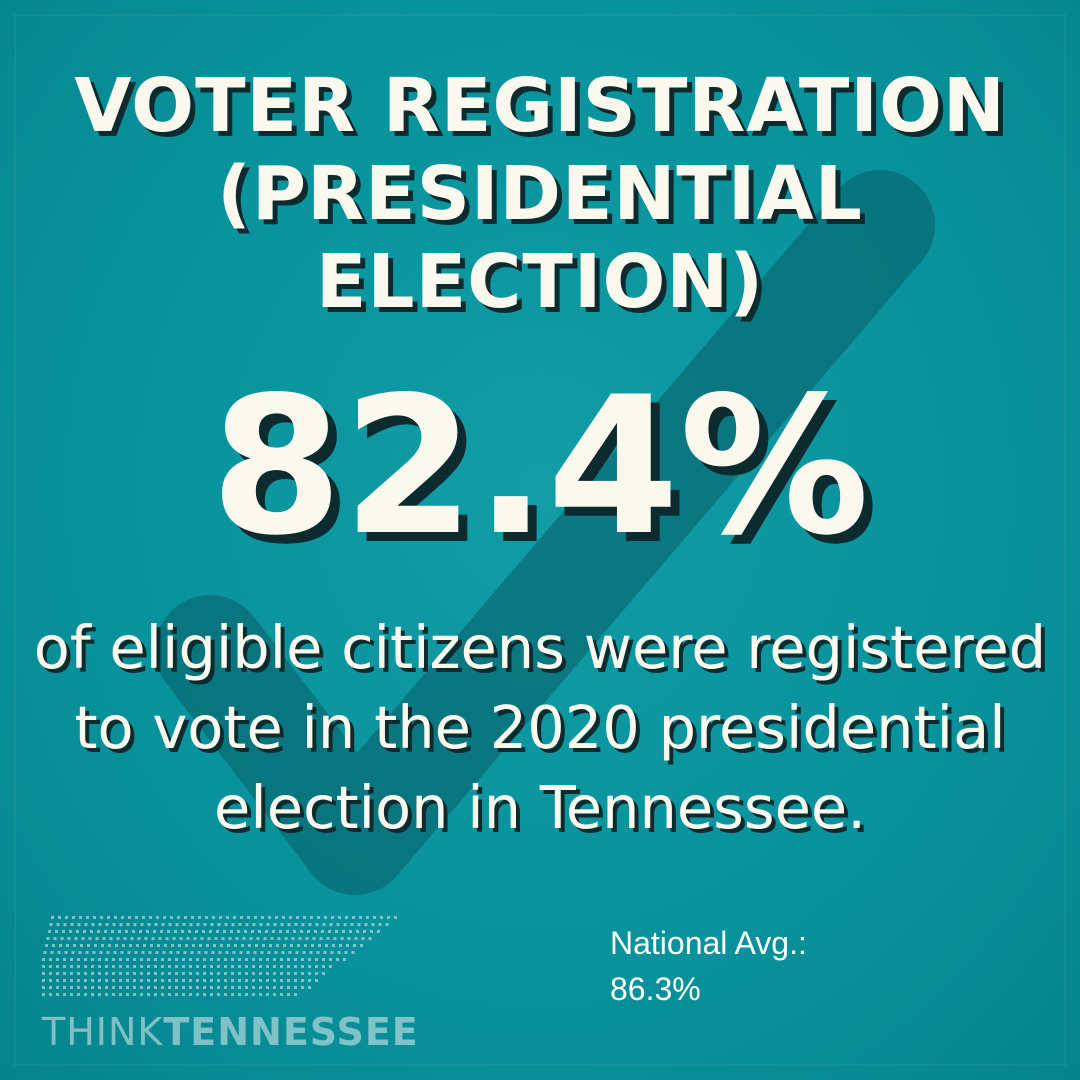 The image size is (1080, 1080). What do you see at coordinates (655, 989) in the screenshot?
I see `national-average-value: 86.3%` at bounding box center [655, 989].